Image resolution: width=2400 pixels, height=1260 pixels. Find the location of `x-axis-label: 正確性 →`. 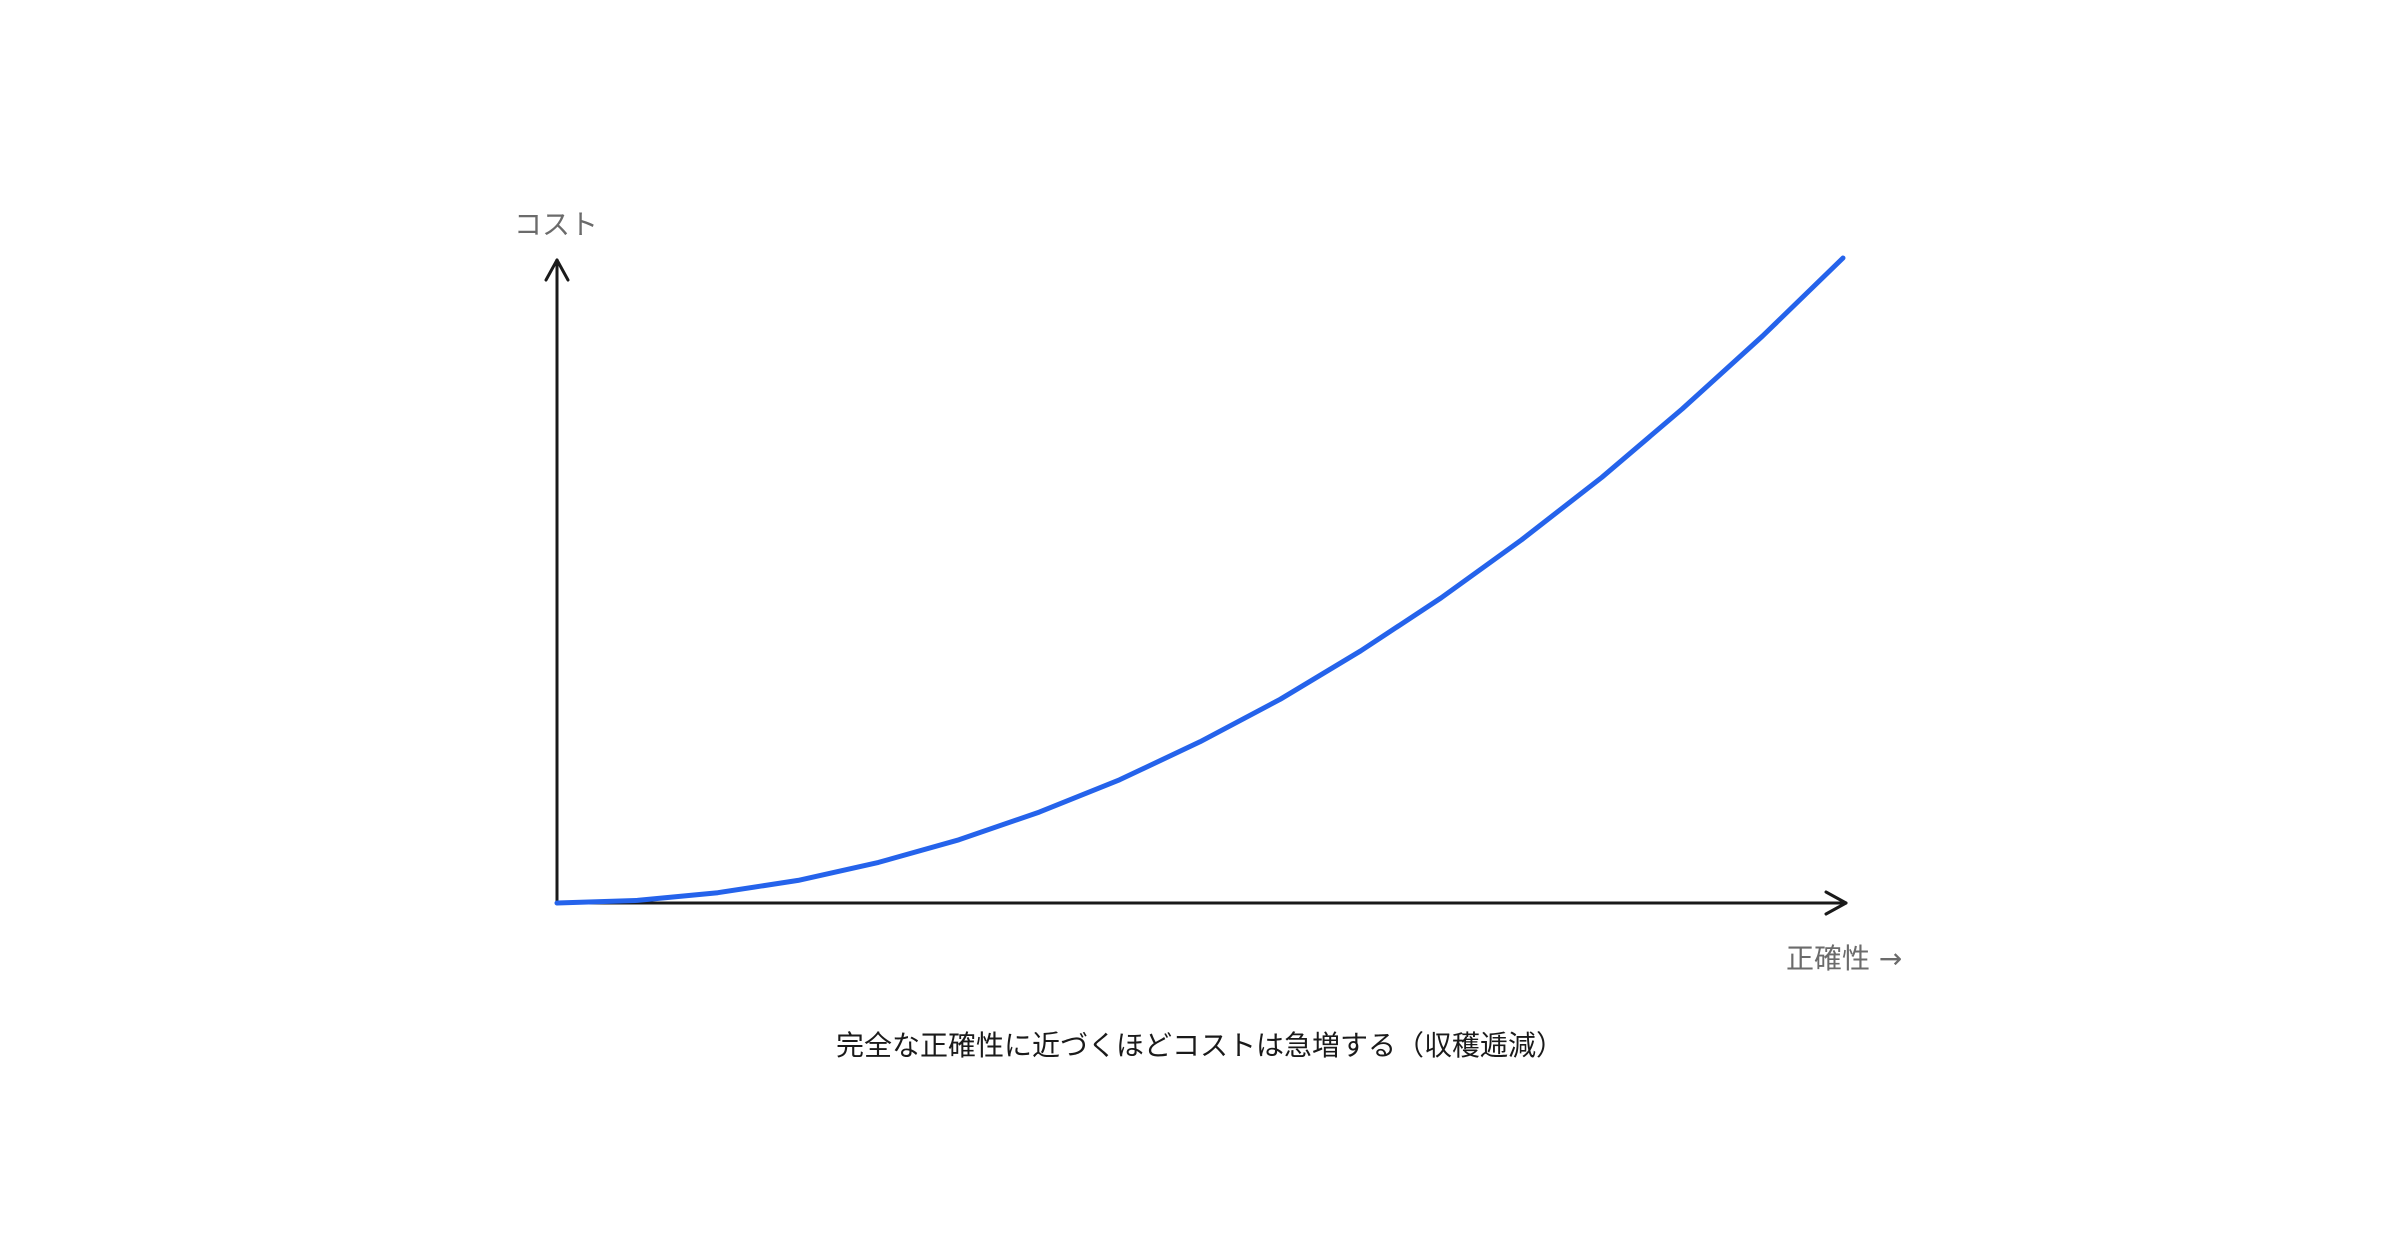

x-axis-label: 正確性 → is located at coordinates (1844, 958).